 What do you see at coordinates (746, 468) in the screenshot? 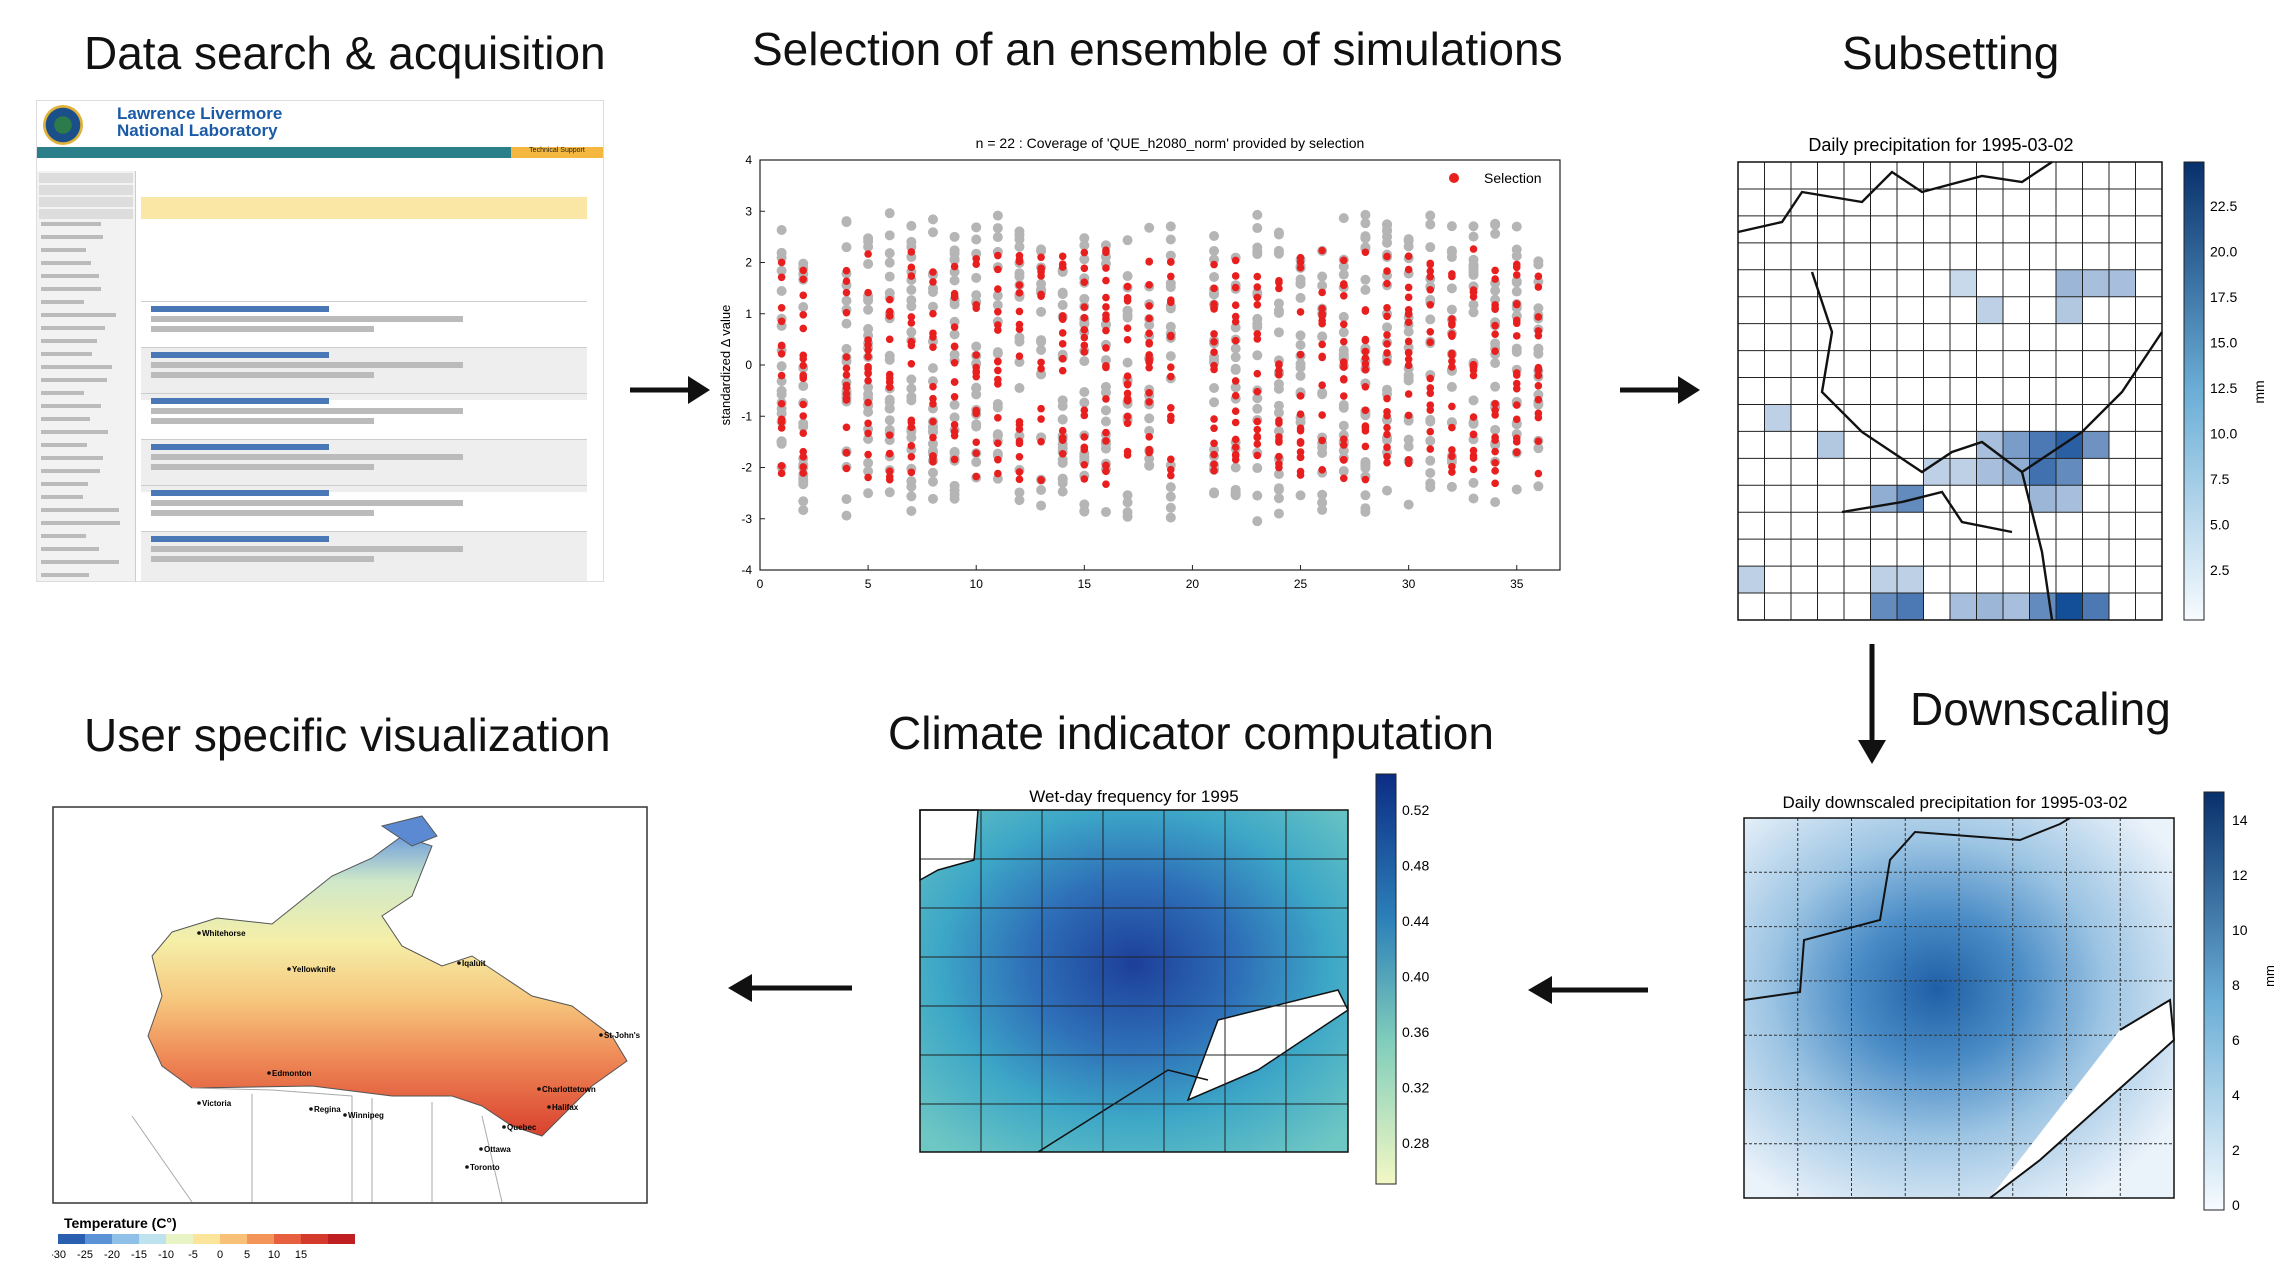
I see `y-tick-label: -2` at bounding box center [746, 468].